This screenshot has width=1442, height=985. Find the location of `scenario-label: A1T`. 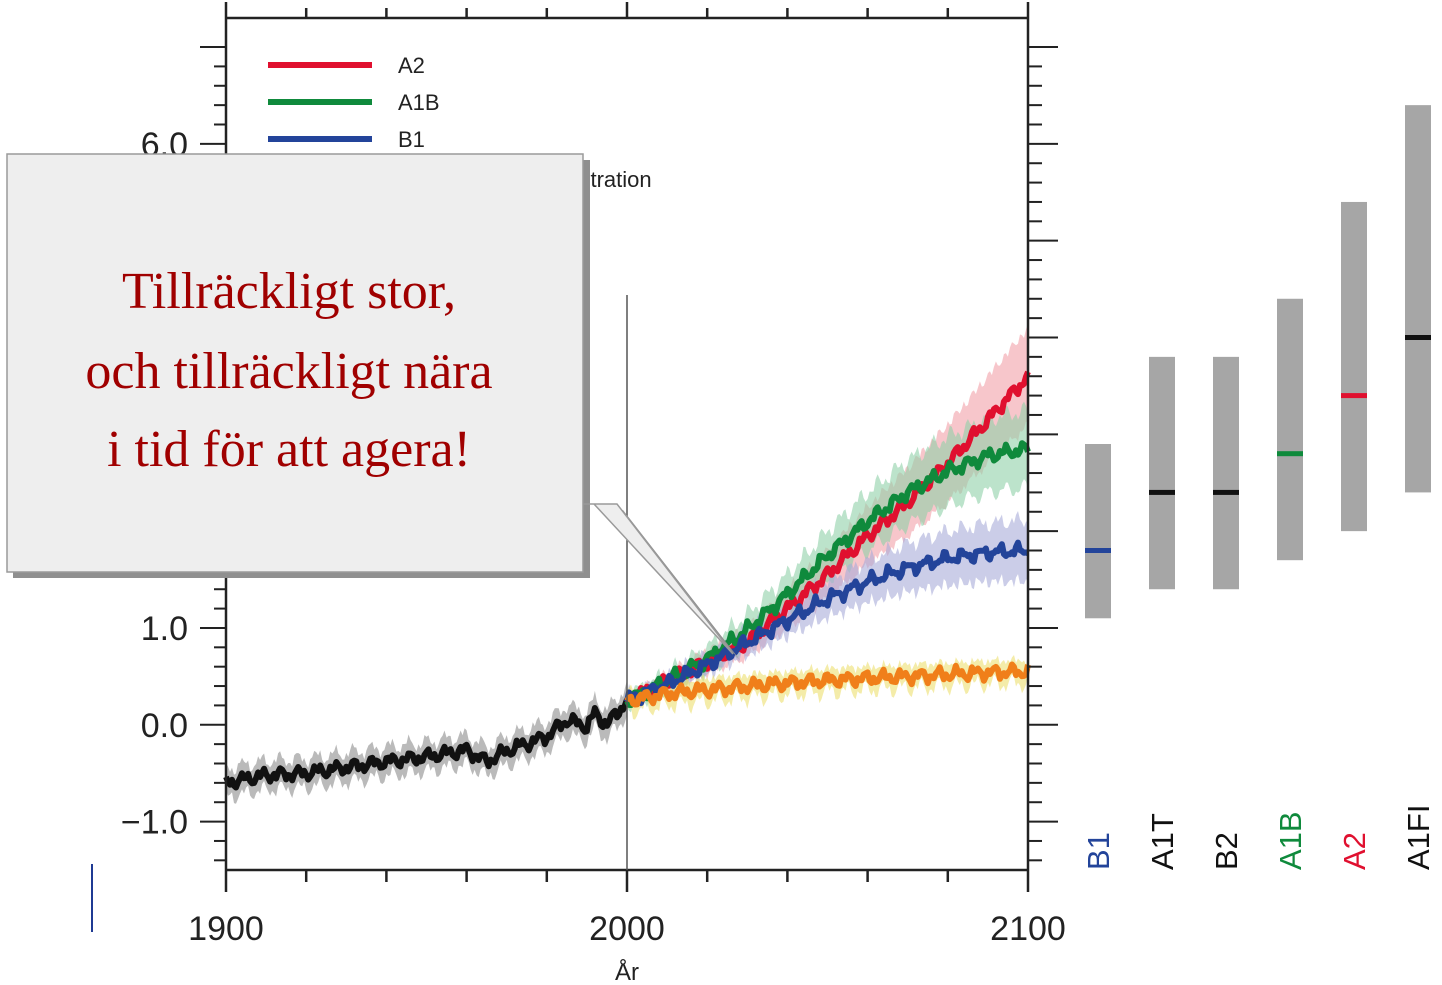

scenario-label: A1T is located at coordinates (1162, 841).